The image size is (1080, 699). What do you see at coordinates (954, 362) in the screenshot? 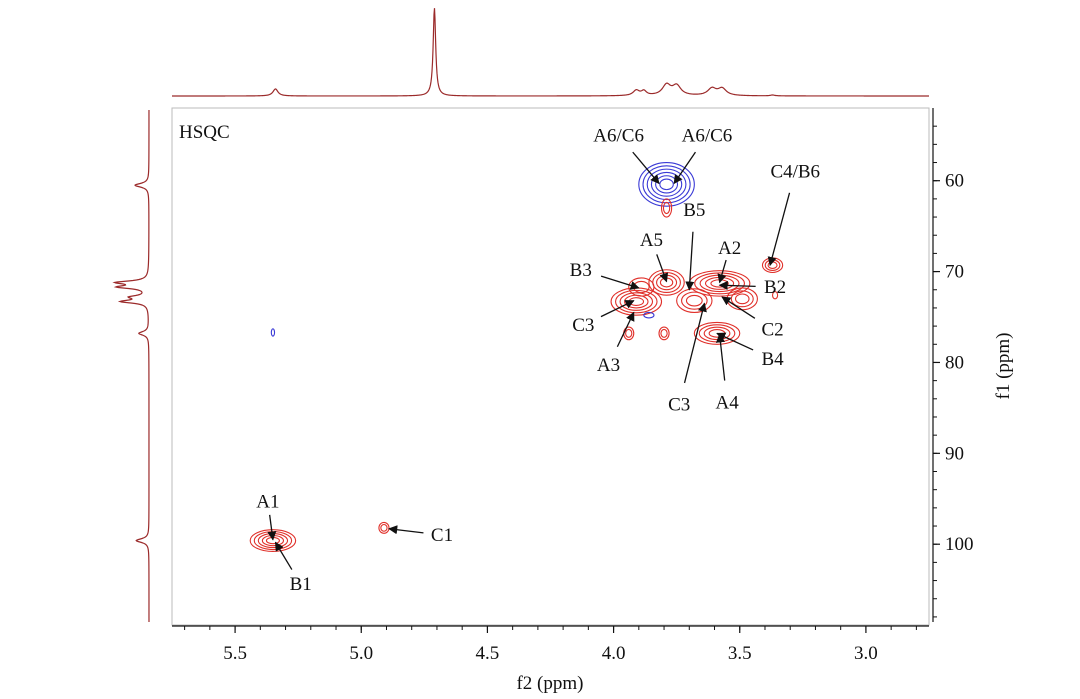
I see `y-tick-label: 80` at bounding box center [954, 362].